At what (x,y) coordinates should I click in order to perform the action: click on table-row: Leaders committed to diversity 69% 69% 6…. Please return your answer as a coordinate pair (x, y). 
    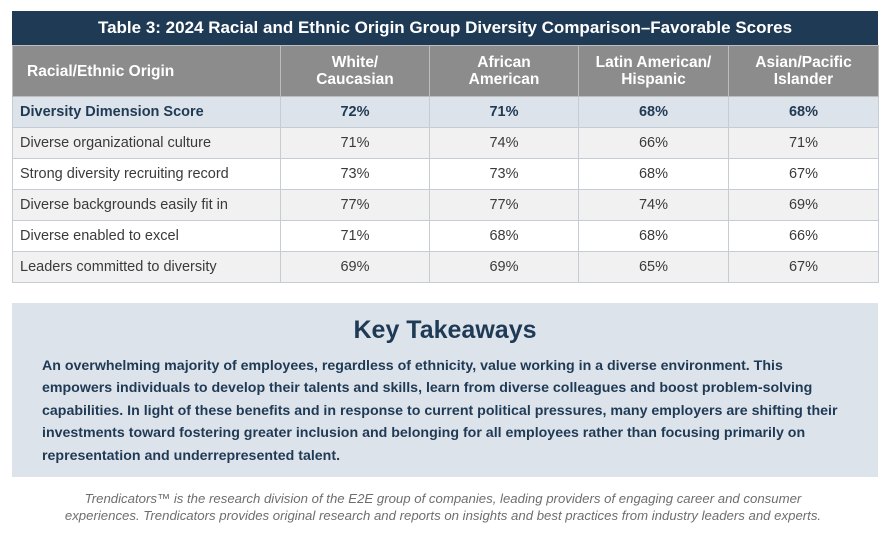
    Looking at the image, I should click on (445, 267).